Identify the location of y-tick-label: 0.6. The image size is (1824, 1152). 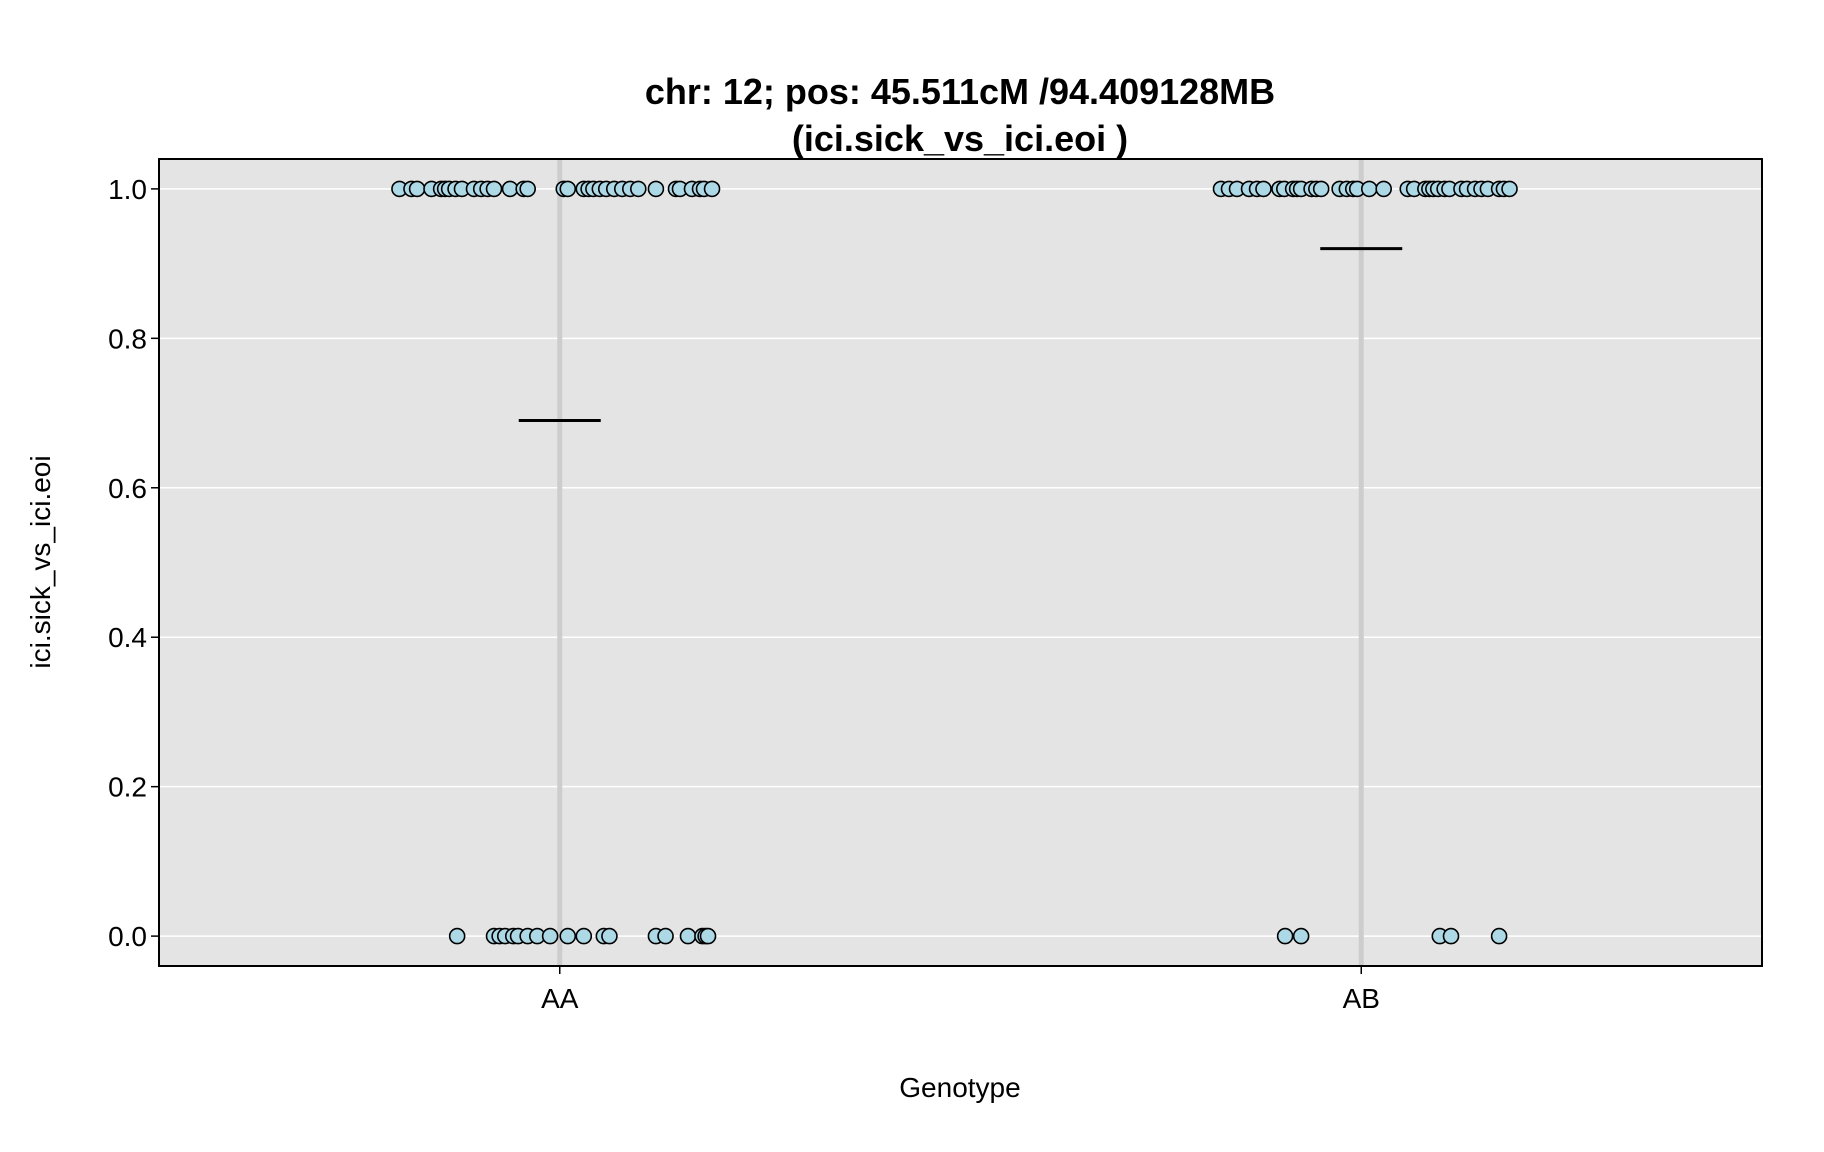
(127, 488).